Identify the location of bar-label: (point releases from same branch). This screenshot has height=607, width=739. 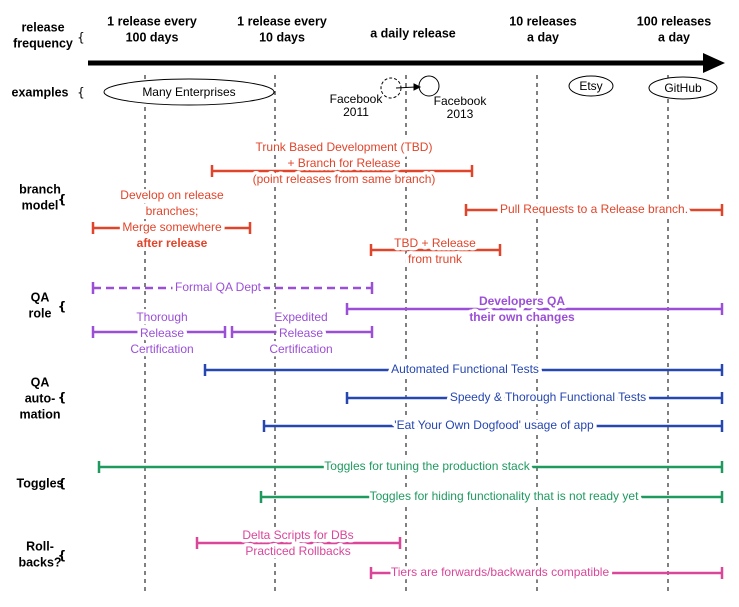
(344, 179).